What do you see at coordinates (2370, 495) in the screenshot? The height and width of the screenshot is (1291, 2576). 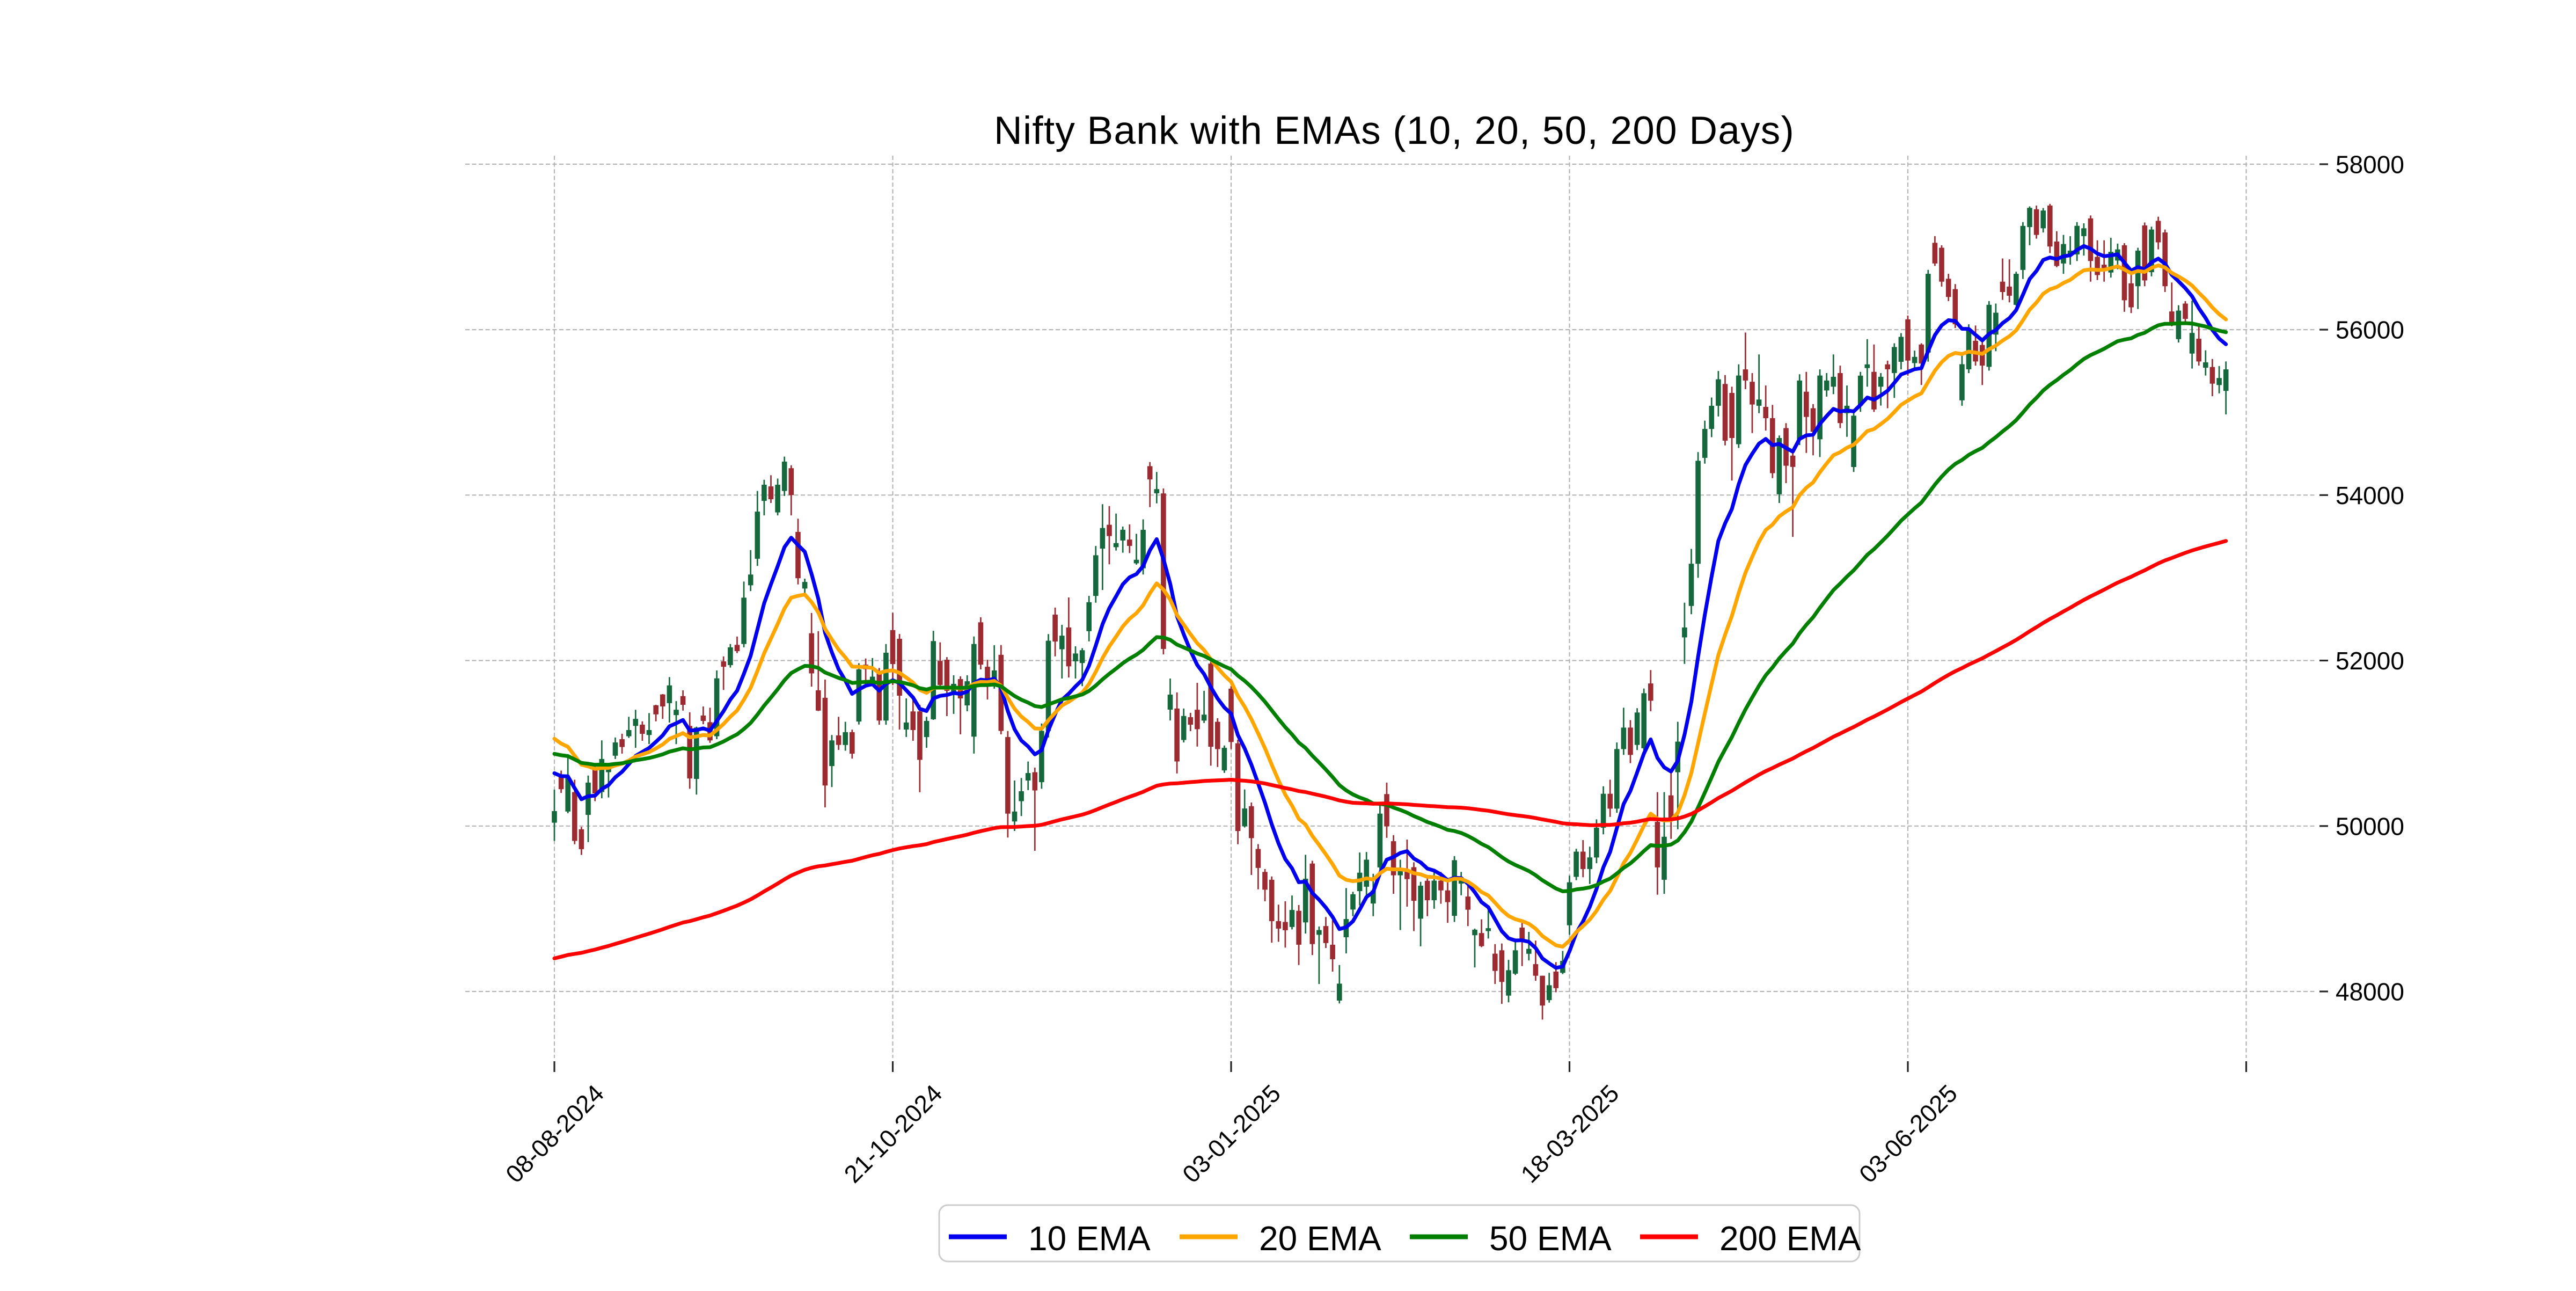 I see `svg-text: 54000` at bounding box center [2370, 495].